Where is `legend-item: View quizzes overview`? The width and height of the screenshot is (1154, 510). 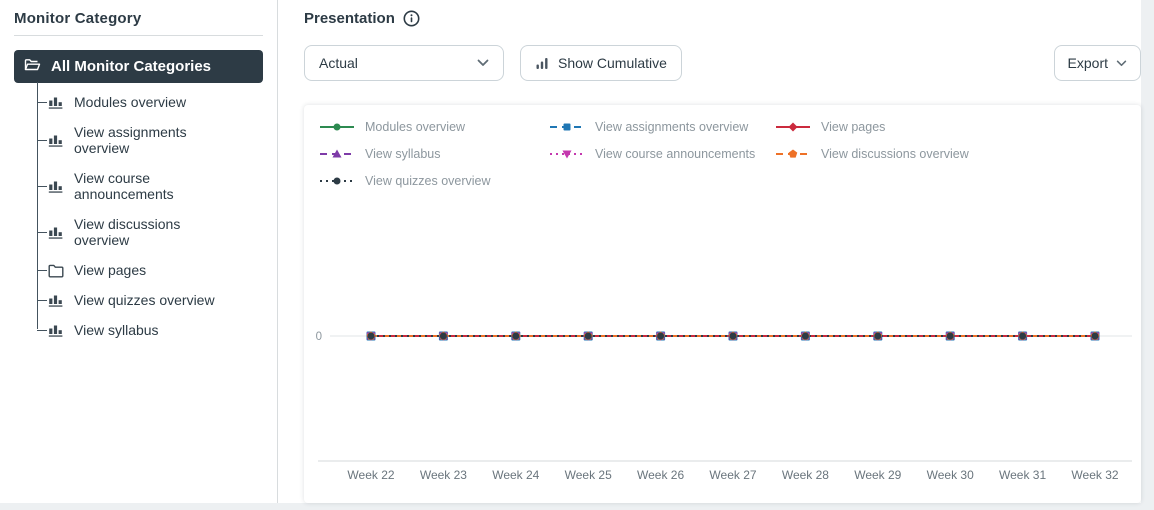 legend-item: View quizzes overview is located at coordinates (434, 181).